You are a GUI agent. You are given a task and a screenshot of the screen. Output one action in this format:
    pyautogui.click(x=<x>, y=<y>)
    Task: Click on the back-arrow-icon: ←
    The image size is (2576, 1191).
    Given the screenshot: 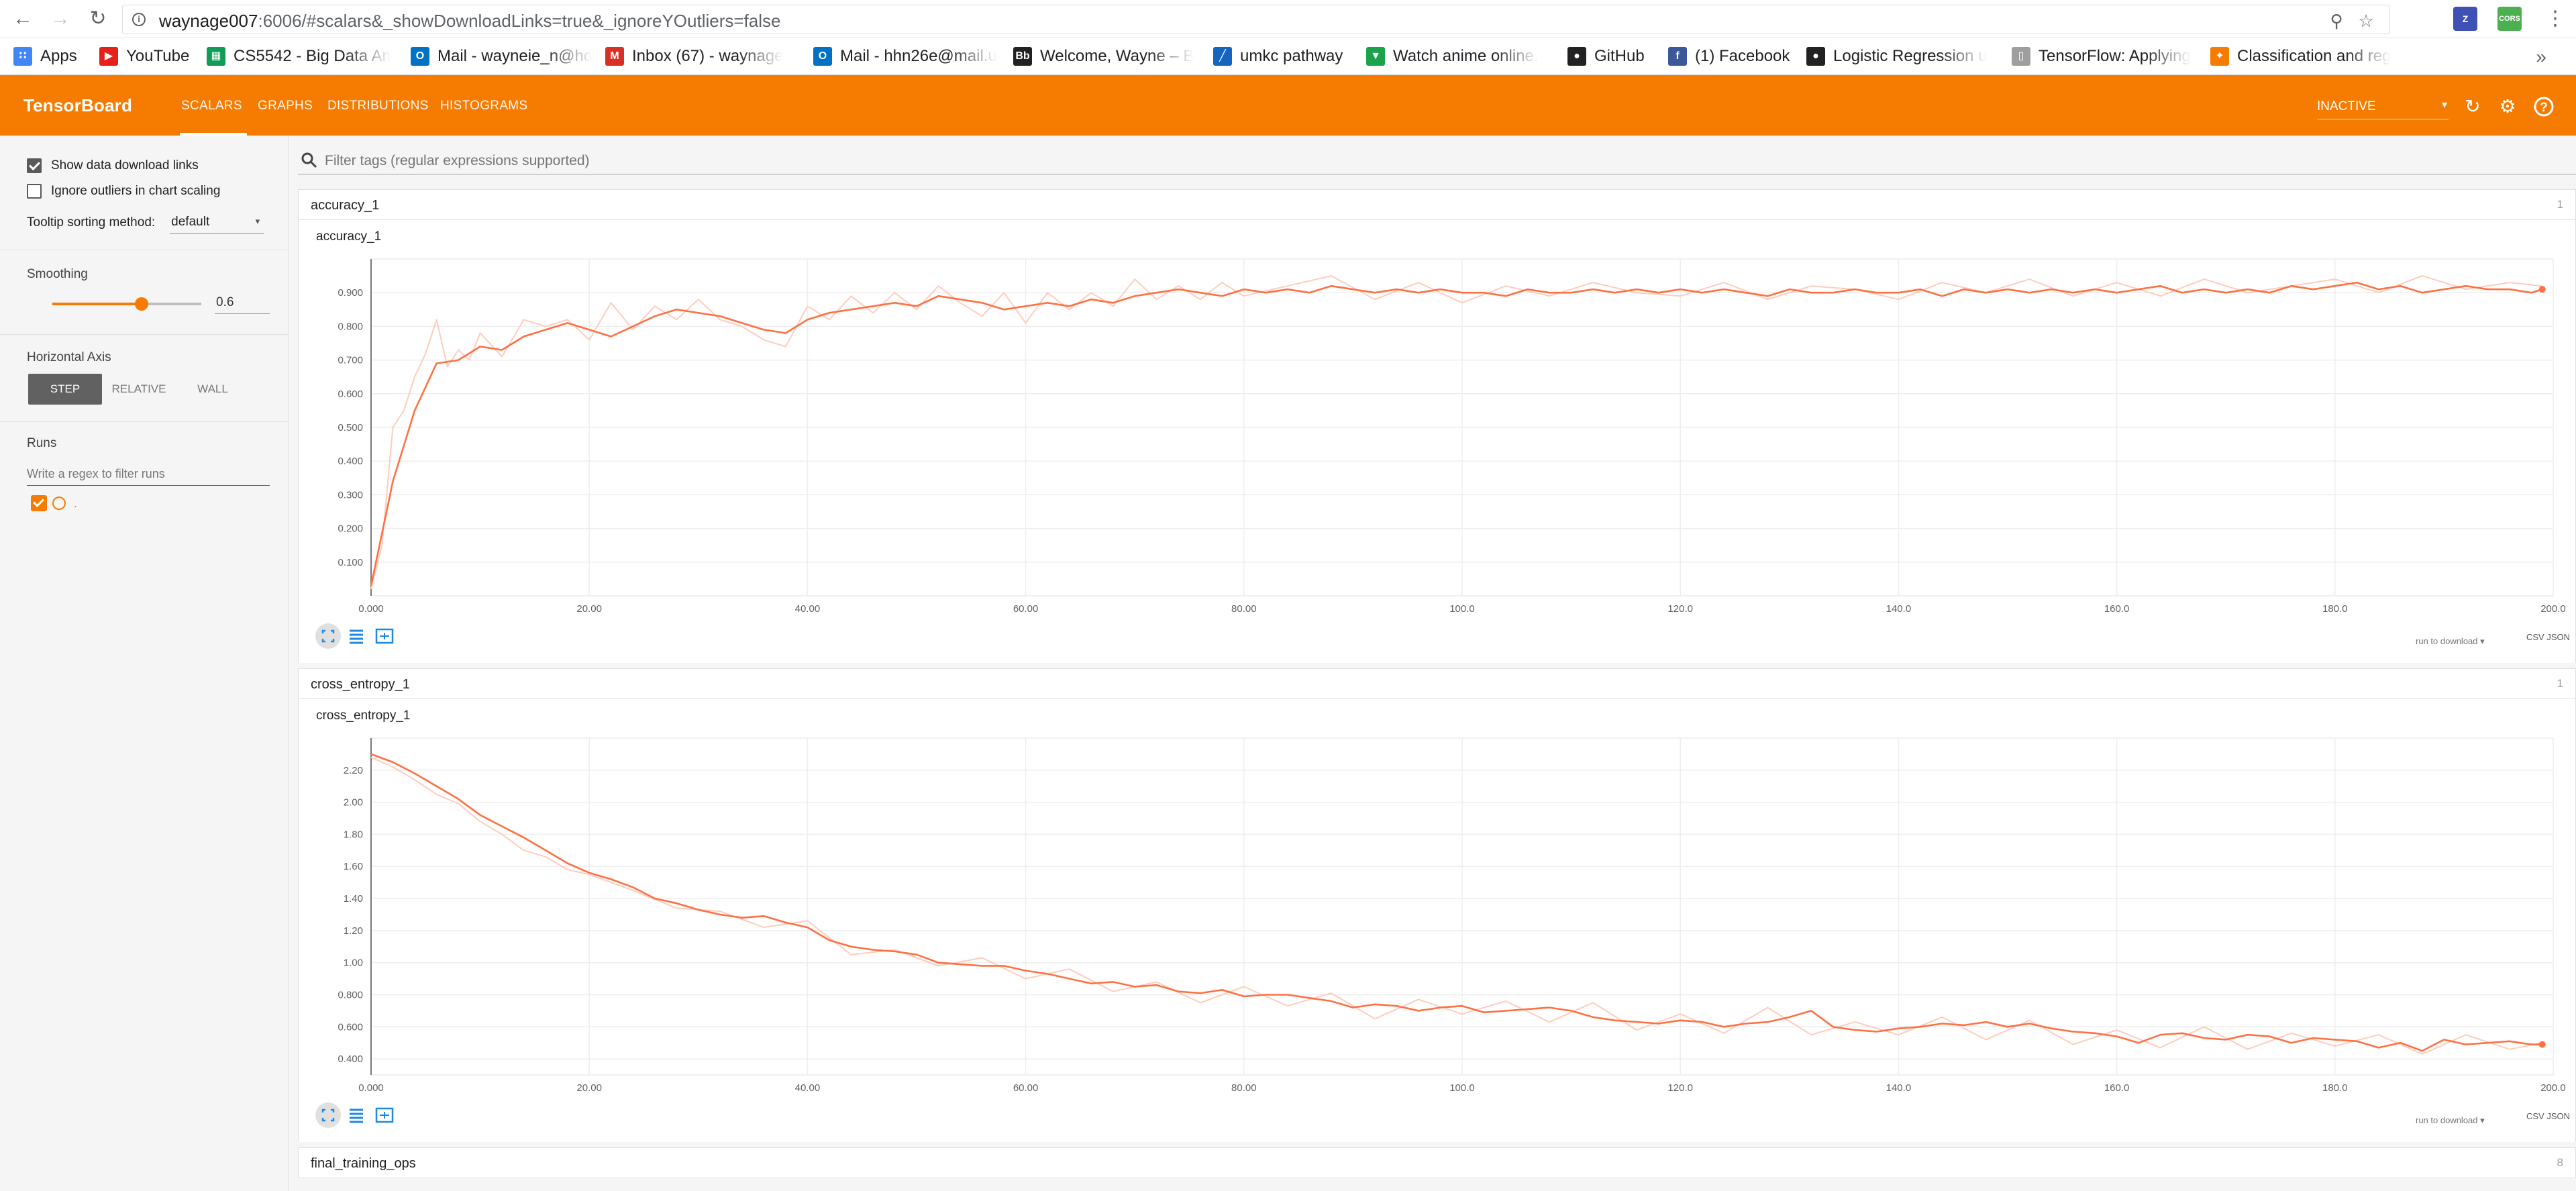 What is the action you would take?
    pyautogui.click(x=23, y=18)
    